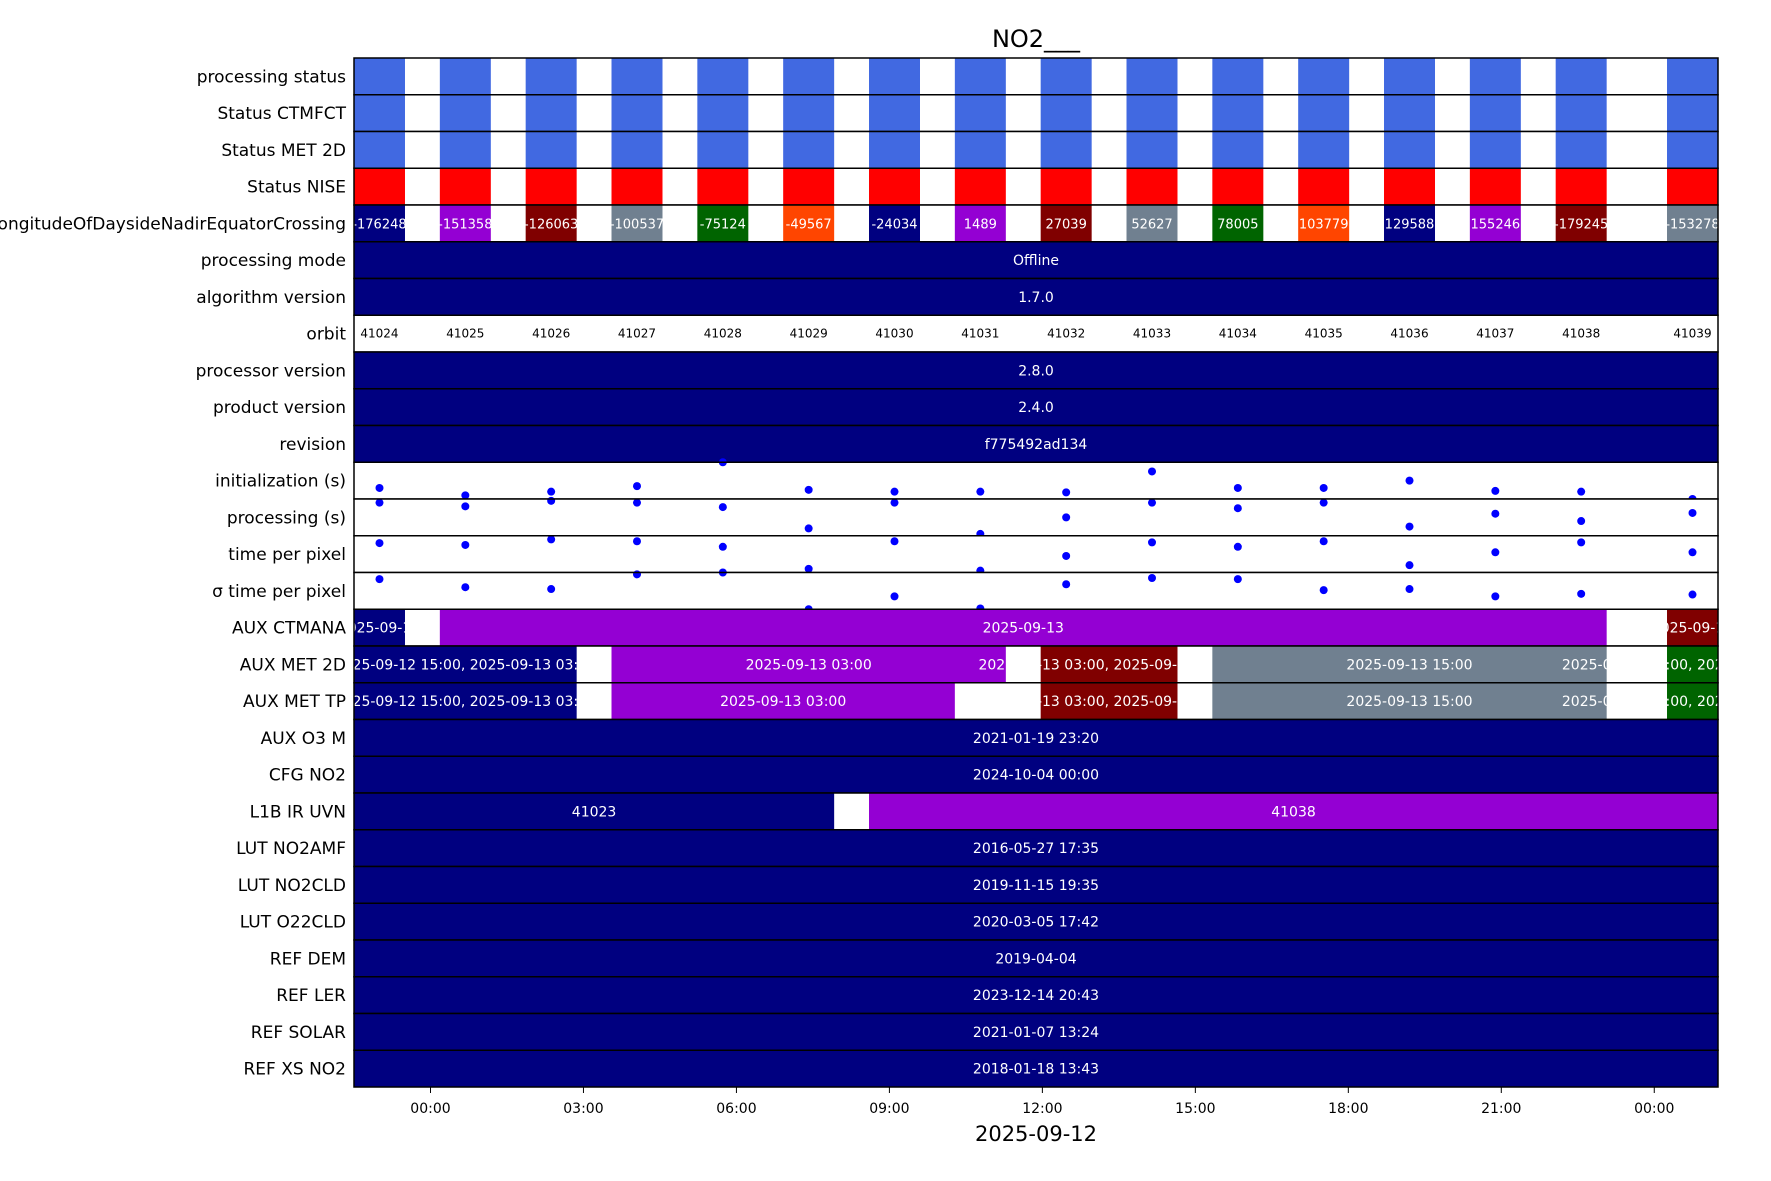 The height and width of the screenshot is (1181, 1771). Describe the element at coordinates (1036, 811) in the screenshot. I see `row-content: 41023 41038` at that location.